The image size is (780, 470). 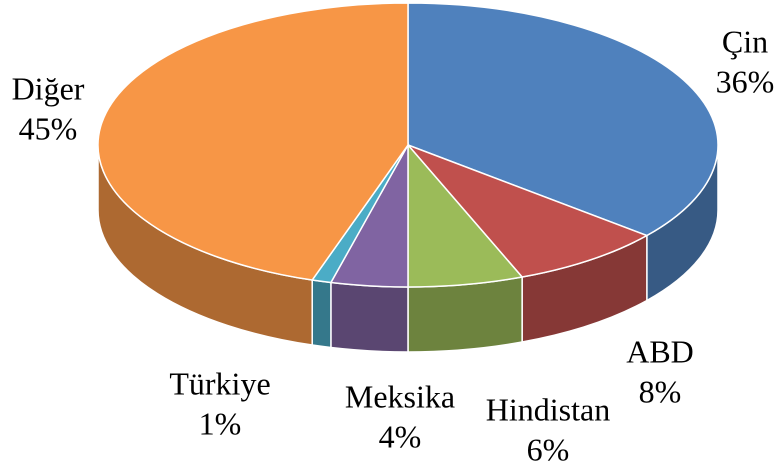 I want to click on slice-value-label: 36%, so click(x=745, y=81).